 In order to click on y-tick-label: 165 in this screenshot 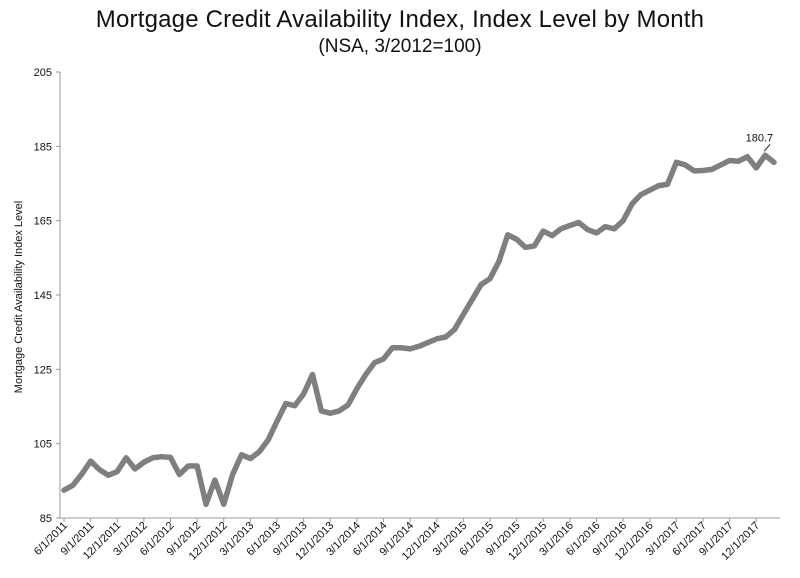, I will do `click(43, 222)`.